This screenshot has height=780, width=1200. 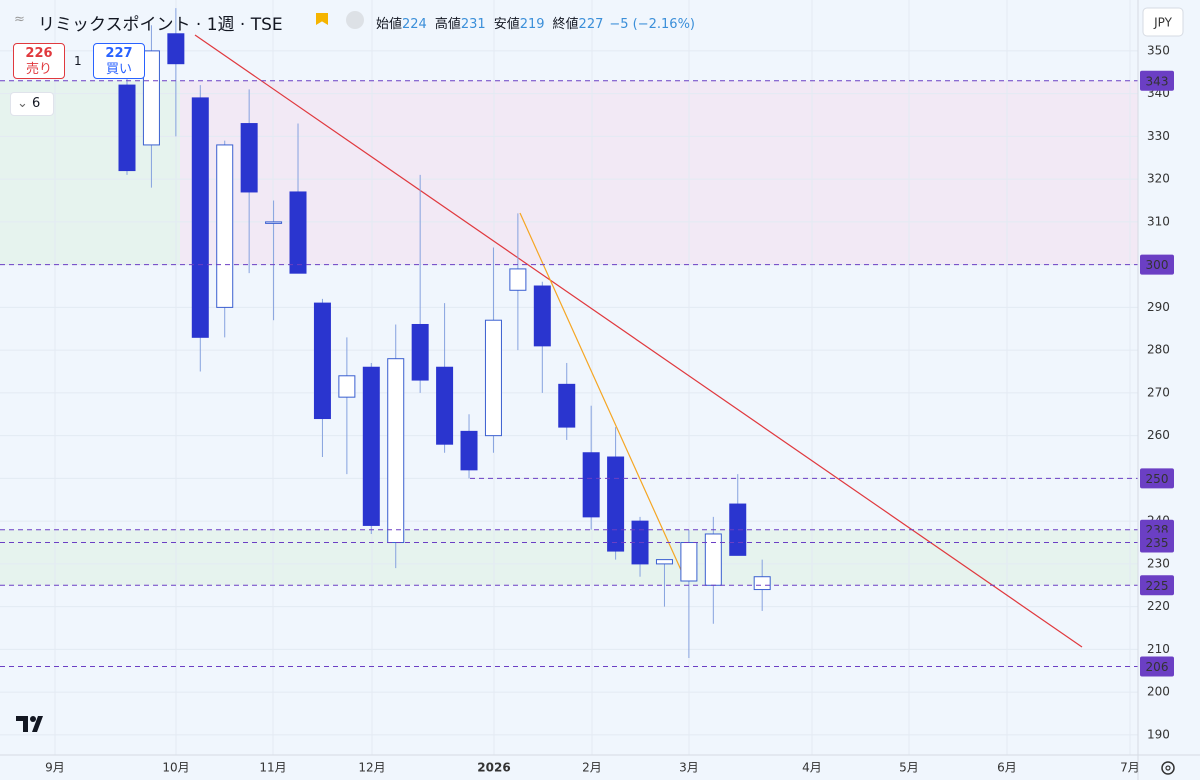 I want to click on level-label: 235, so click(x=1157, y=543).